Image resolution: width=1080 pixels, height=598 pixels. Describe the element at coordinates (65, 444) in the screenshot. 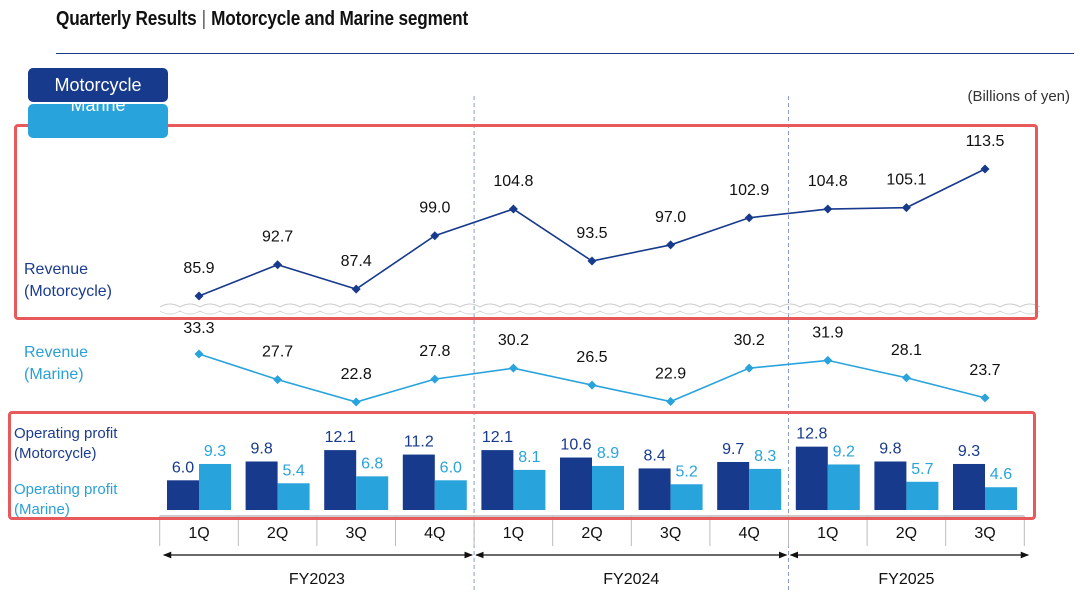

I see `row-label-op-motorcycle: Operating profit (Motorcycle)` at that location.